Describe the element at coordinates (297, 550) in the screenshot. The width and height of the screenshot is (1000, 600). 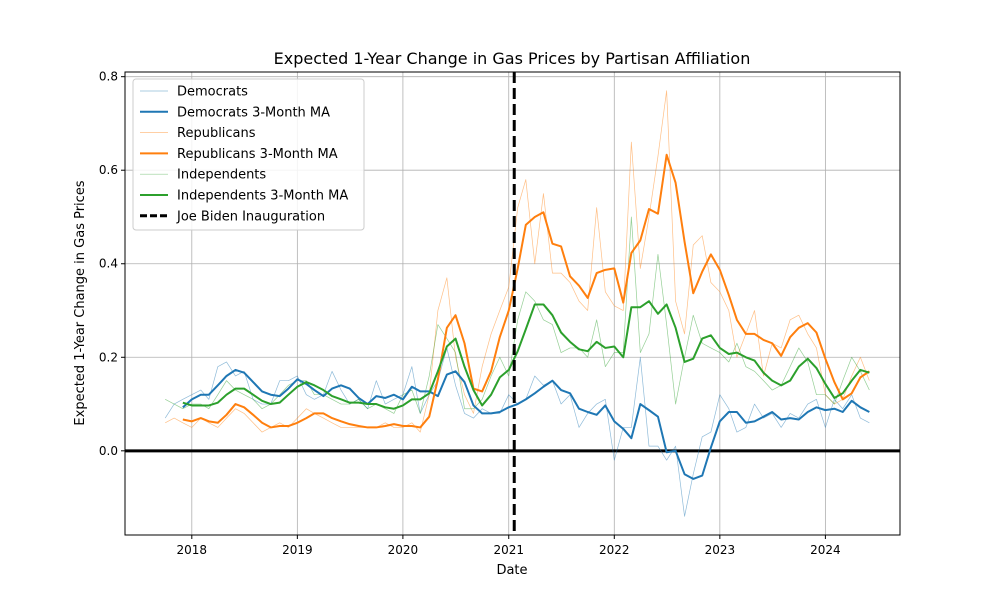
I see `x-tick-label: 2019` at that location.